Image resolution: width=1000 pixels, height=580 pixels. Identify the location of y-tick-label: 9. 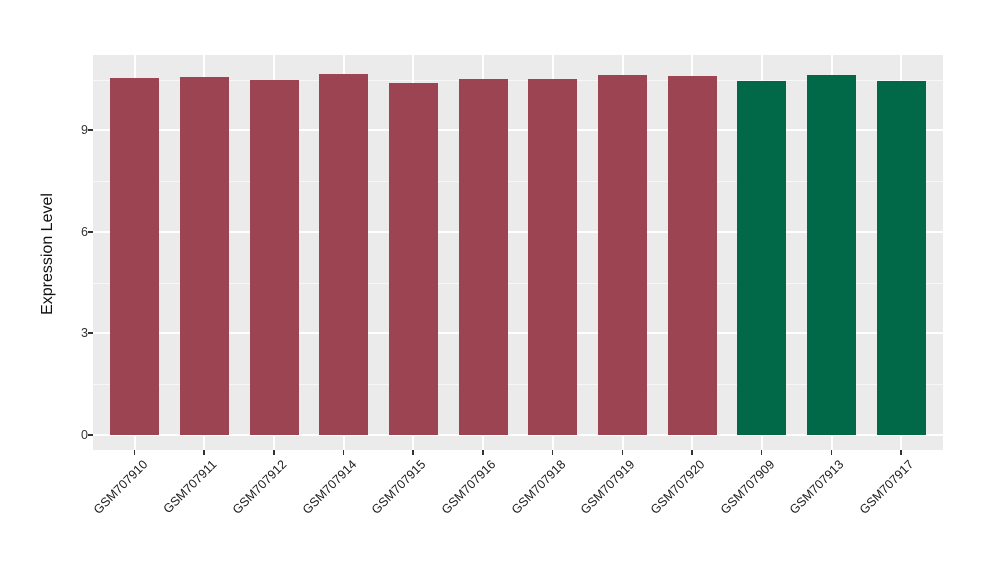
(84, 130).